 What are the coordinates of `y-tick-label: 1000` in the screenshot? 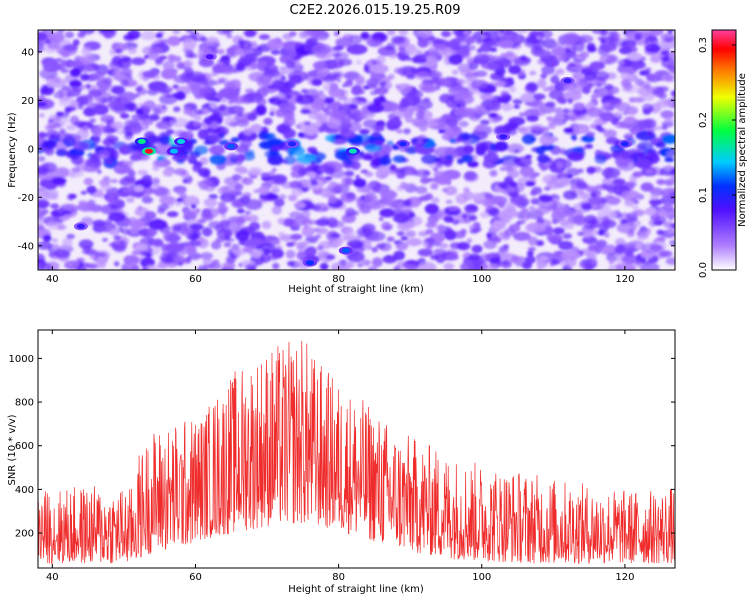 It's located at (21, 359).